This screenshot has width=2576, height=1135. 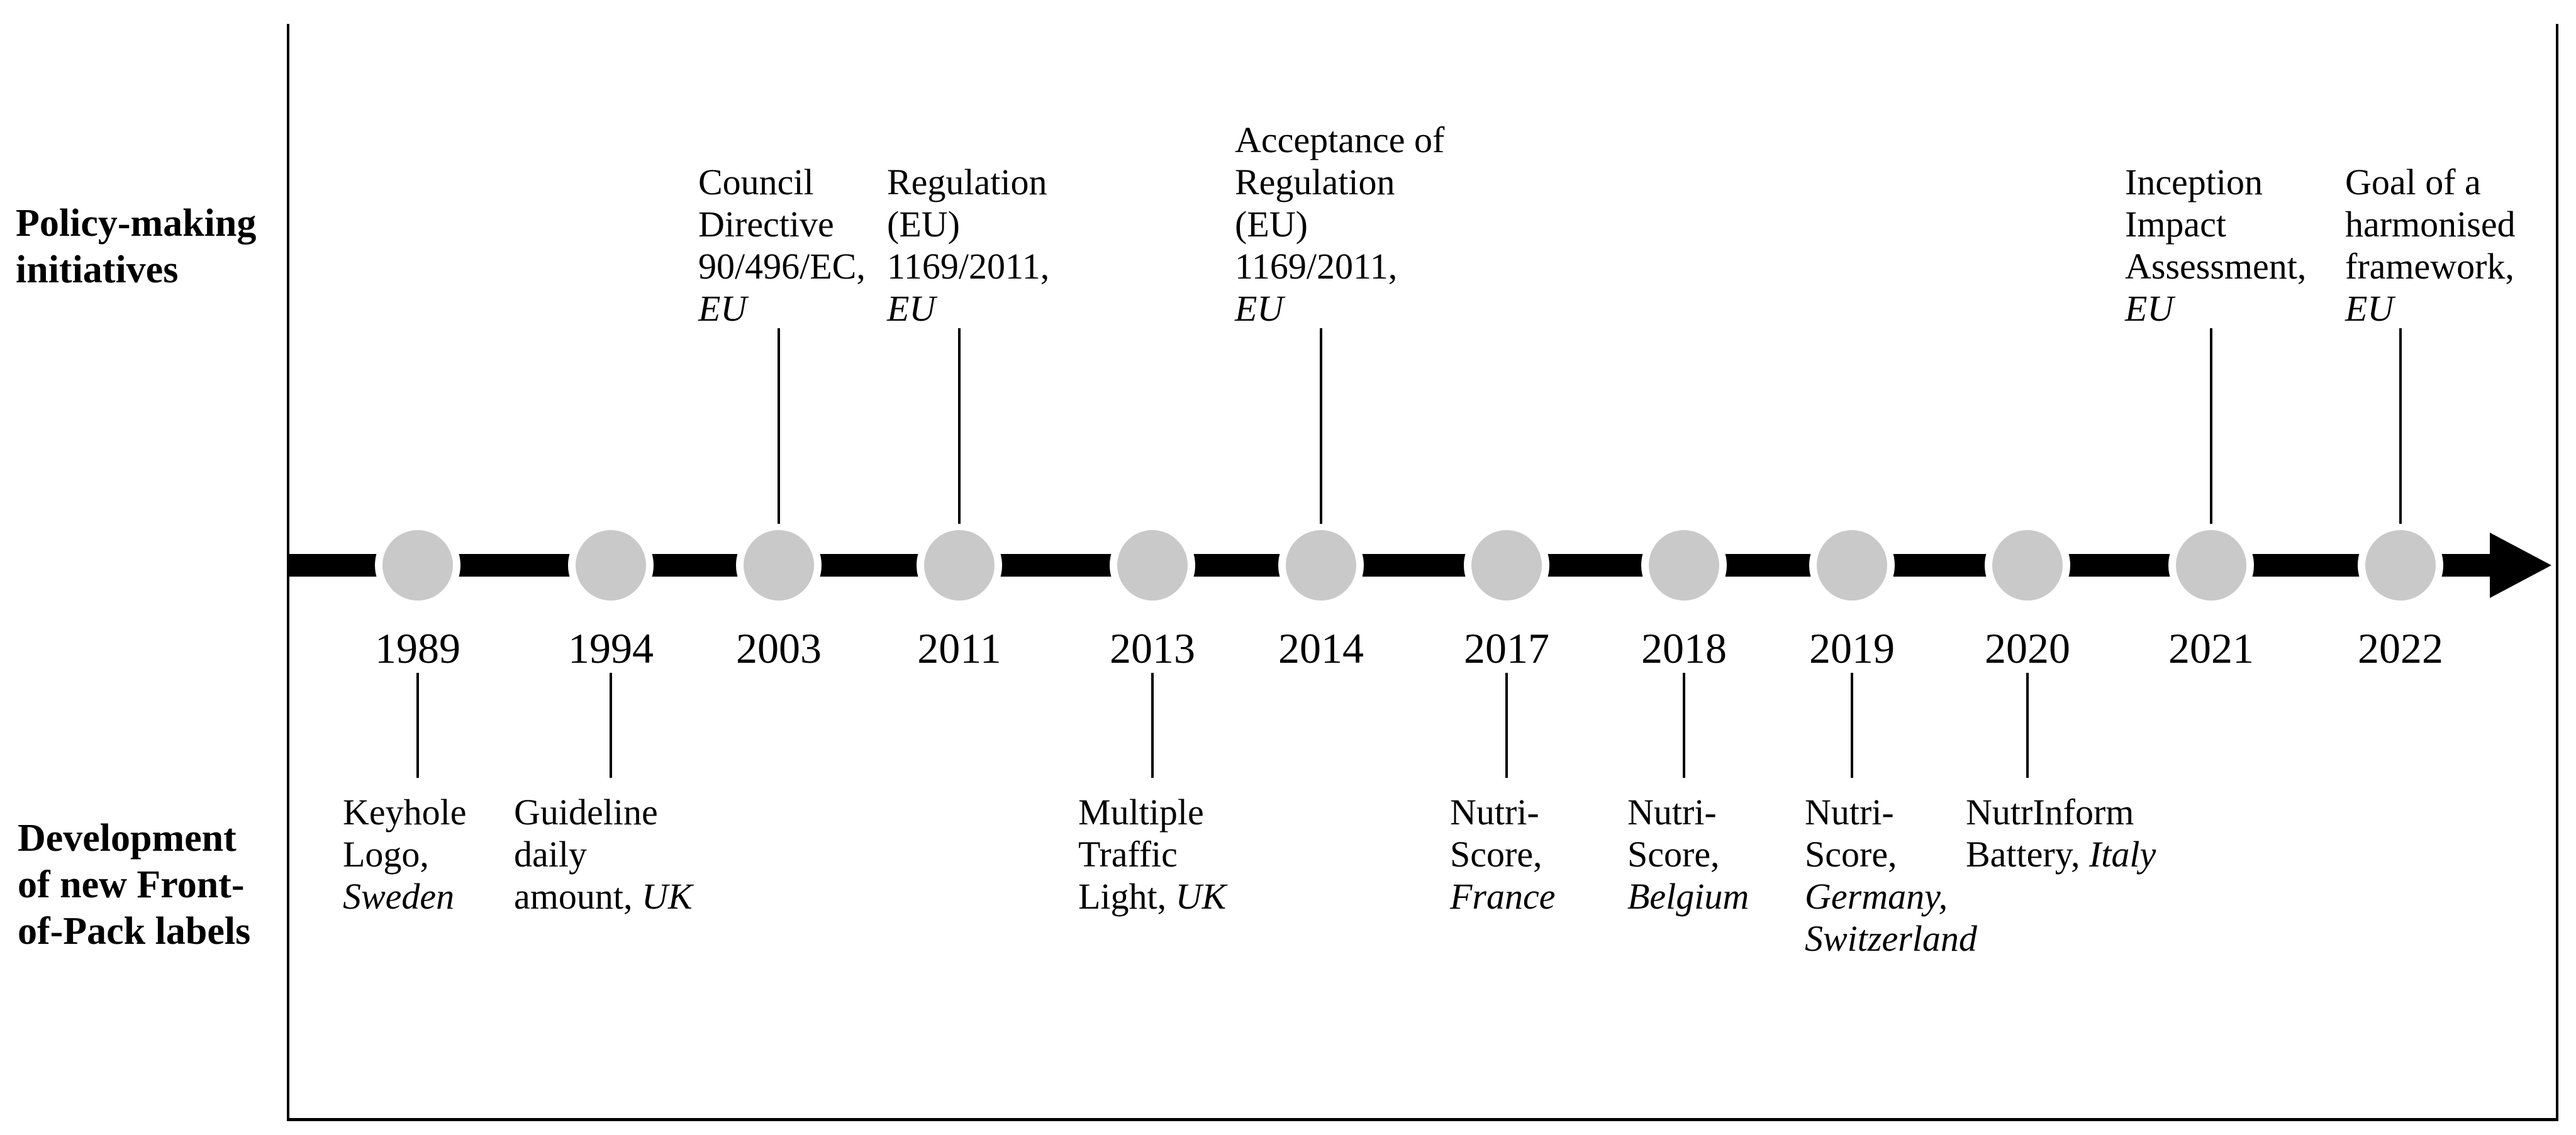 What do you see at coordinates (2215, 182) in the screenshot?
I see `policy-event-line: Inception` at bounding box center [2215, 182].